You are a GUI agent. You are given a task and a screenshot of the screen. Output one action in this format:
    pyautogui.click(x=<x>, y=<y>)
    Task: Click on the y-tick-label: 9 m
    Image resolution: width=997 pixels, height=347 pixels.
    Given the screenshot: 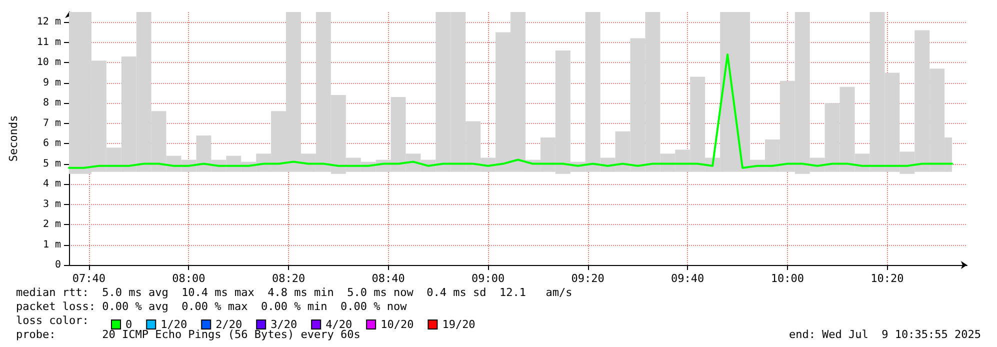 What is the action you would take?
    pyautogui.click(x=51, y=82)
    